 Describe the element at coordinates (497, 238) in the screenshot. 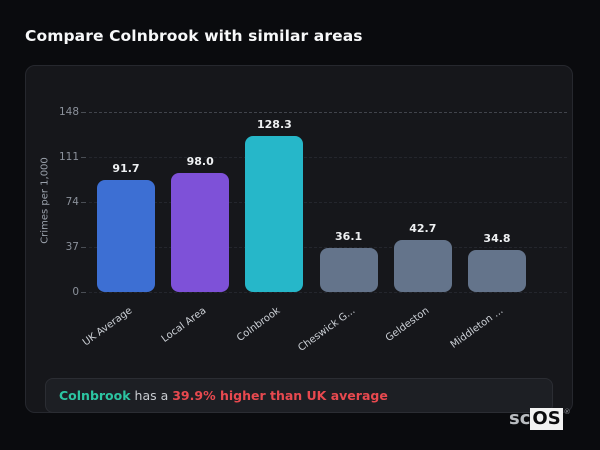

I see `bar-value-label: 34.8` at that location.